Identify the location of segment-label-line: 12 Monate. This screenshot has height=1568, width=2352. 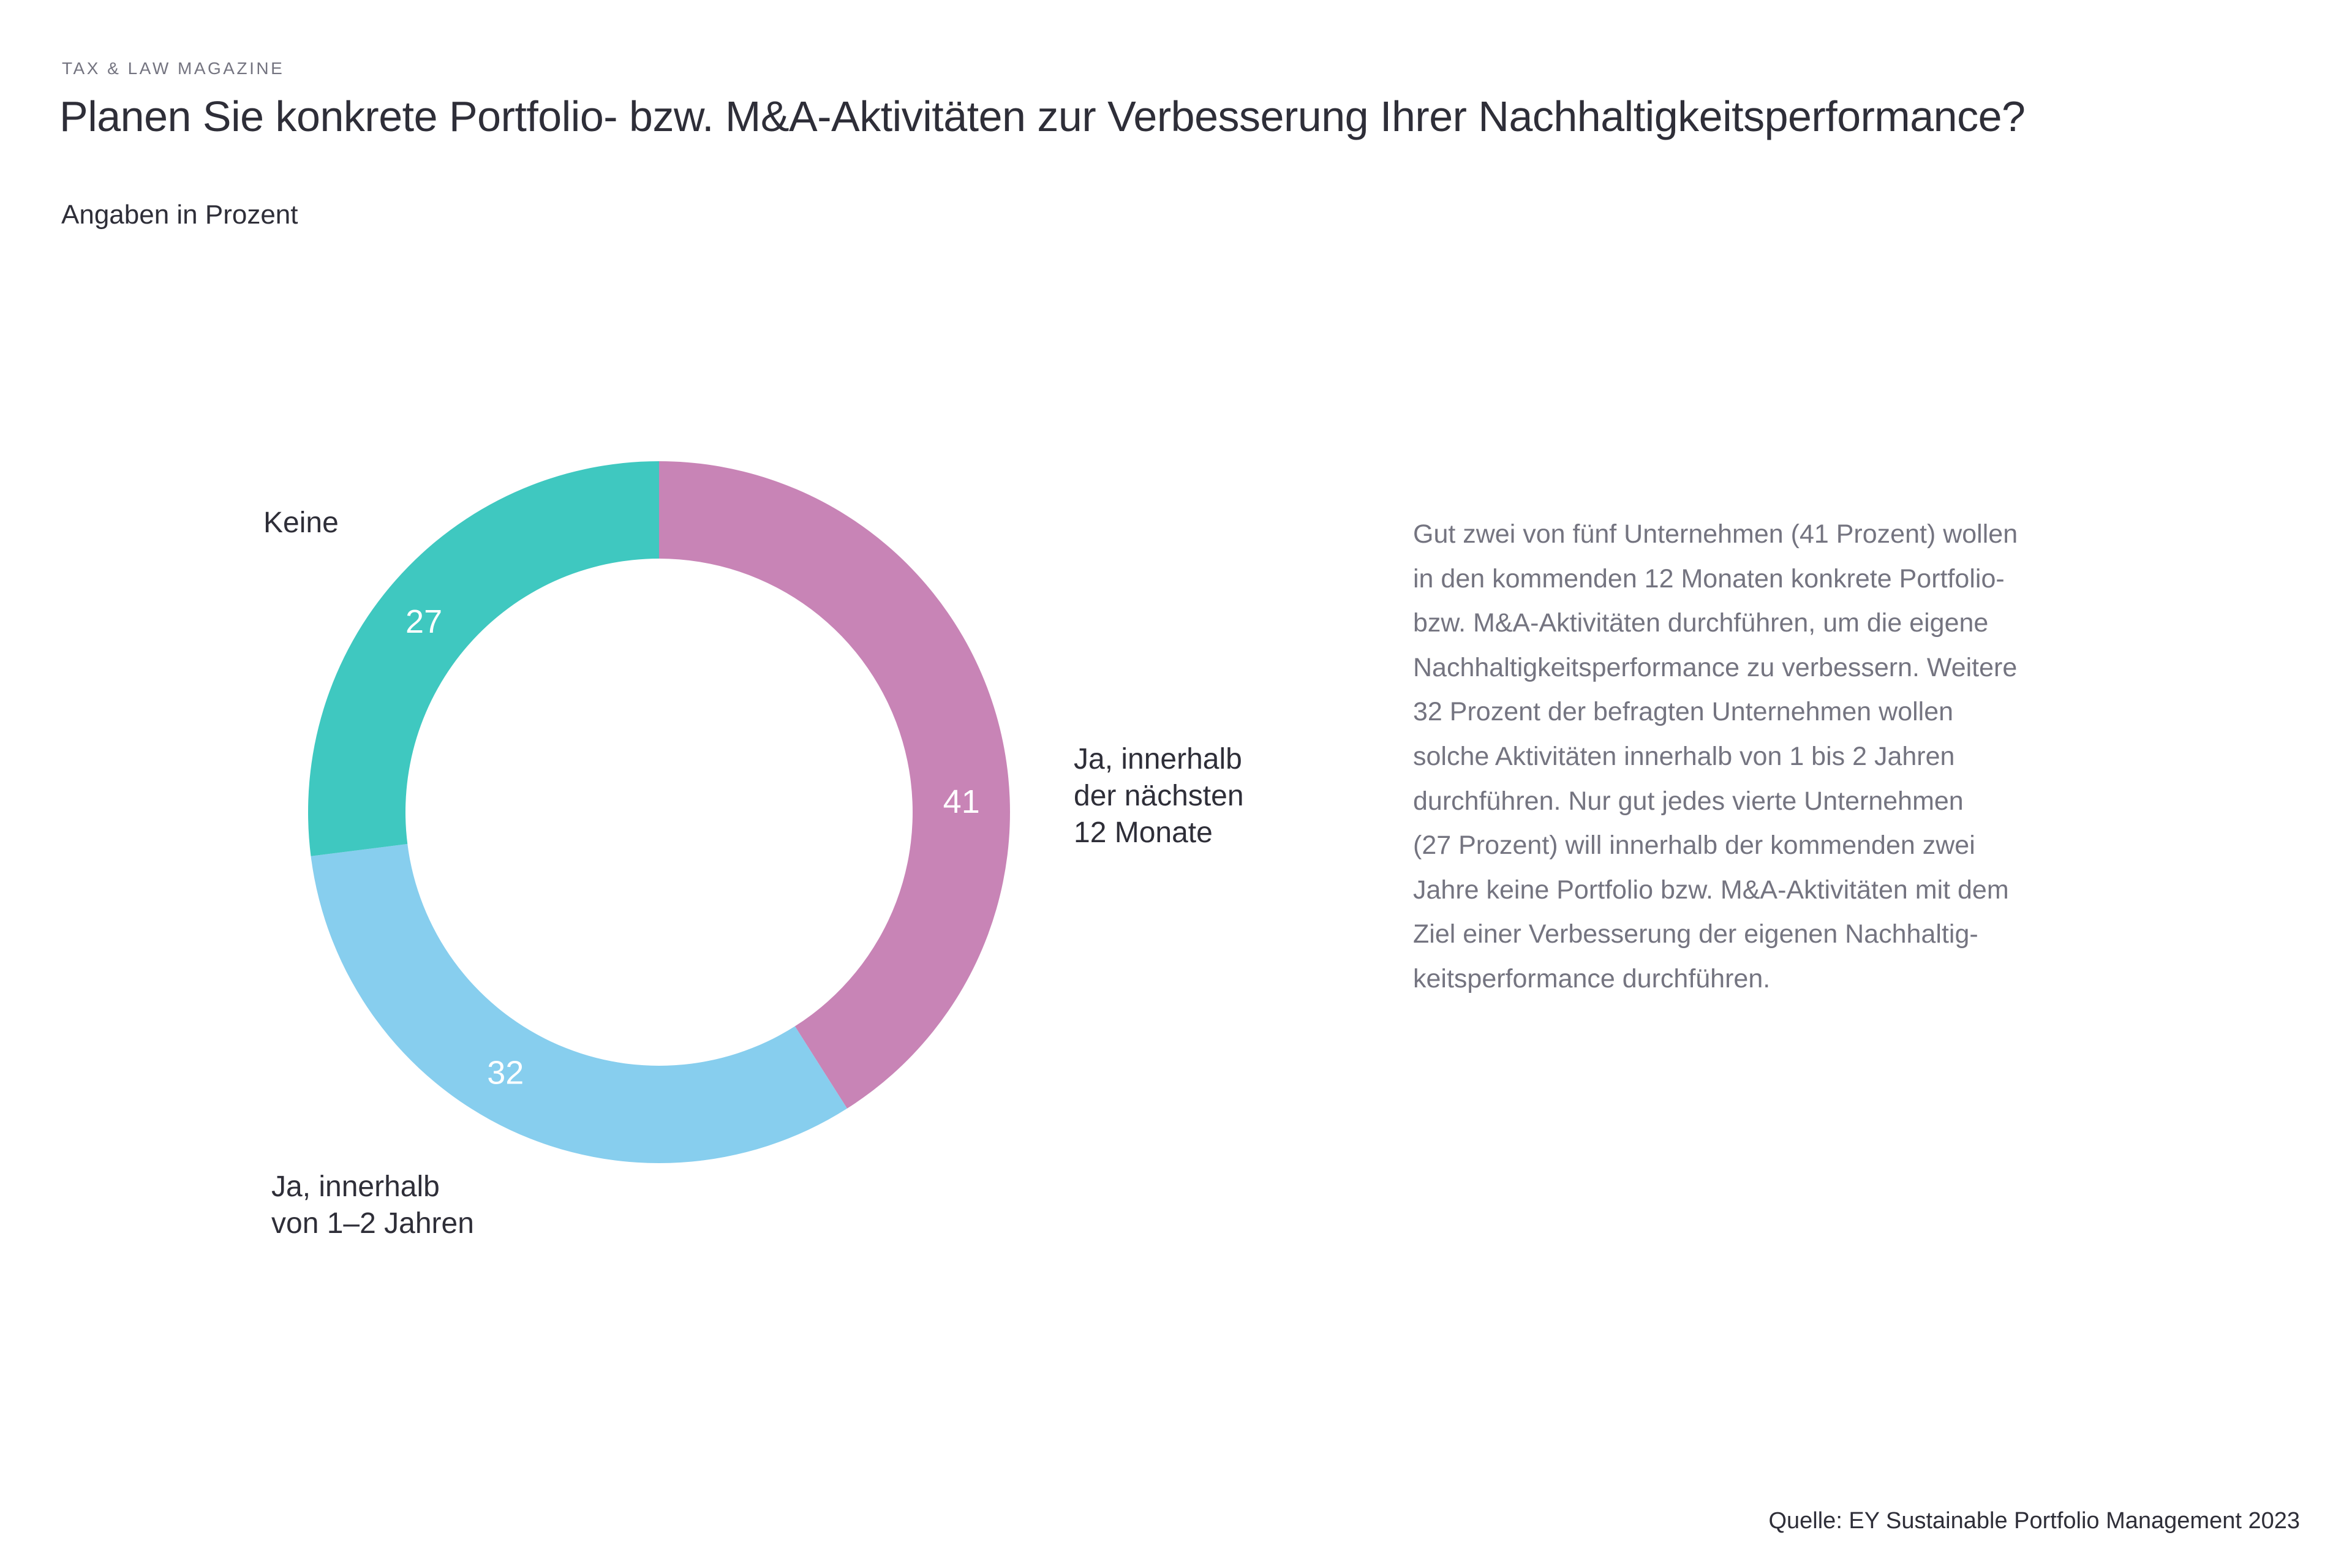
(1143, 832).